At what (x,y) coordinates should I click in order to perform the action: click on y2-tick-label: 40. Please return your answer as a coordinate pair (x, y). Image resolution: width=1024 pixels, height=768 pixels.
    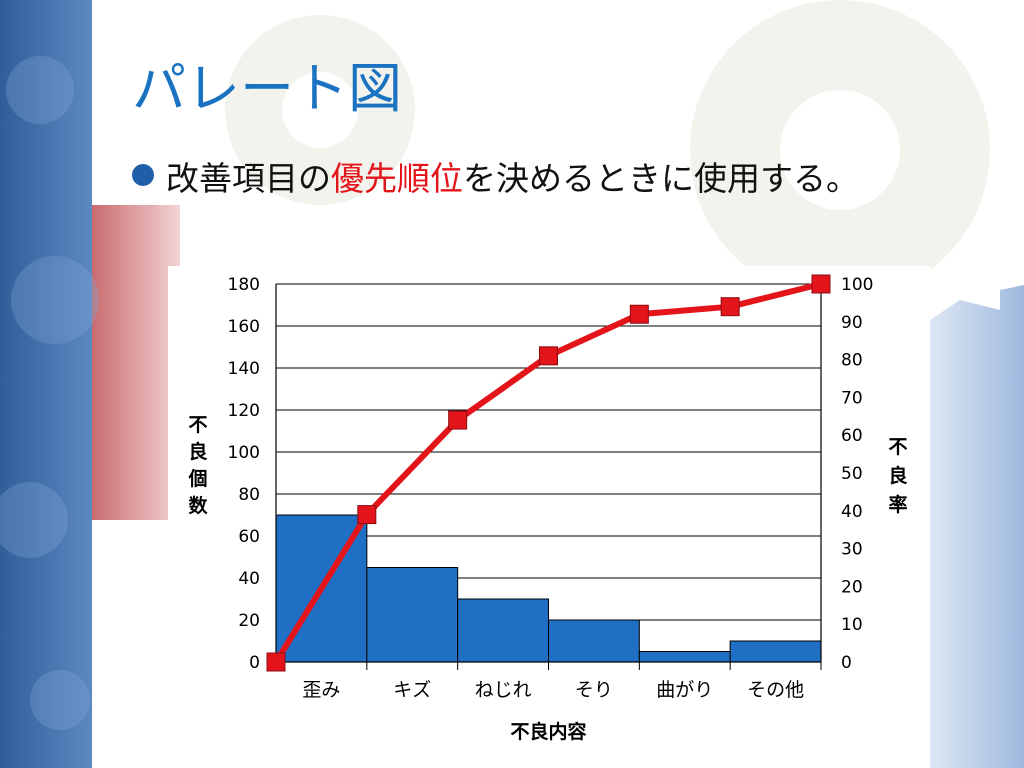
    Looking at the image, I should click on (852, 512).